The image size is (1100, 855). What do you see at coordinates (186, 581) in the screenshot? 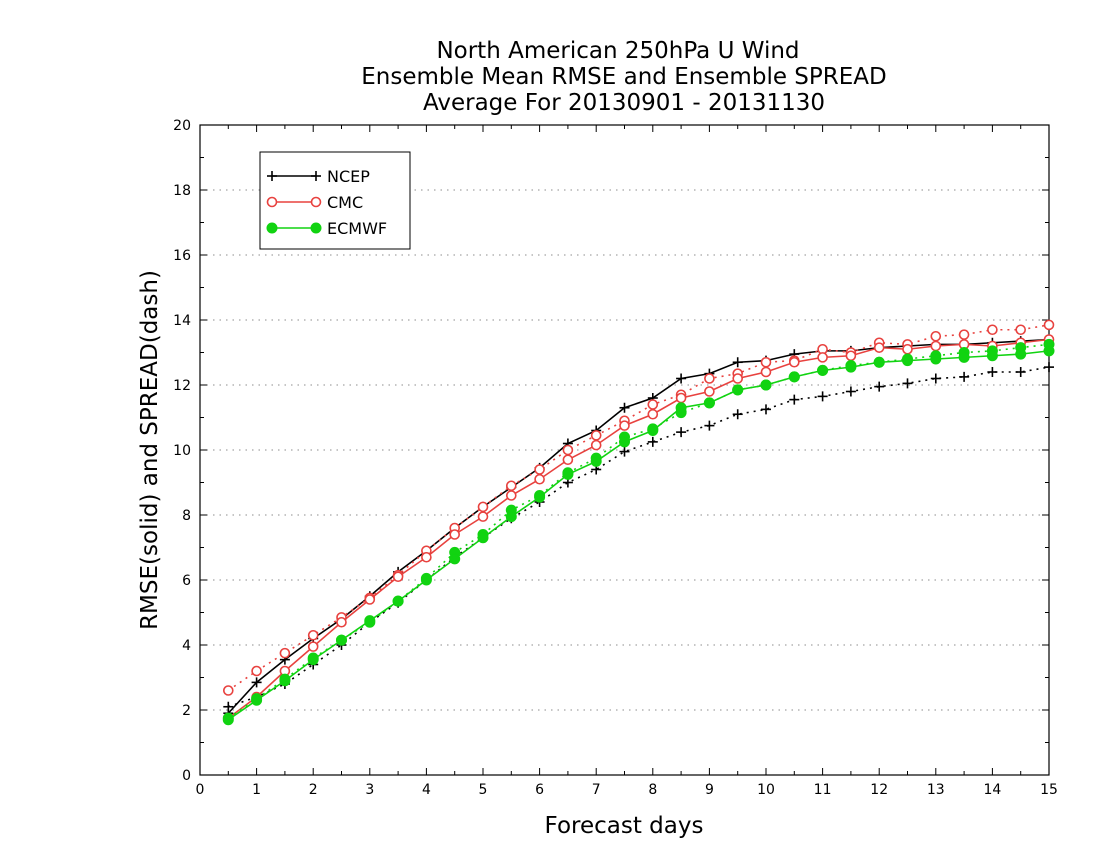
I see `y-tick-label: 6` at bounding box center [186, 581].